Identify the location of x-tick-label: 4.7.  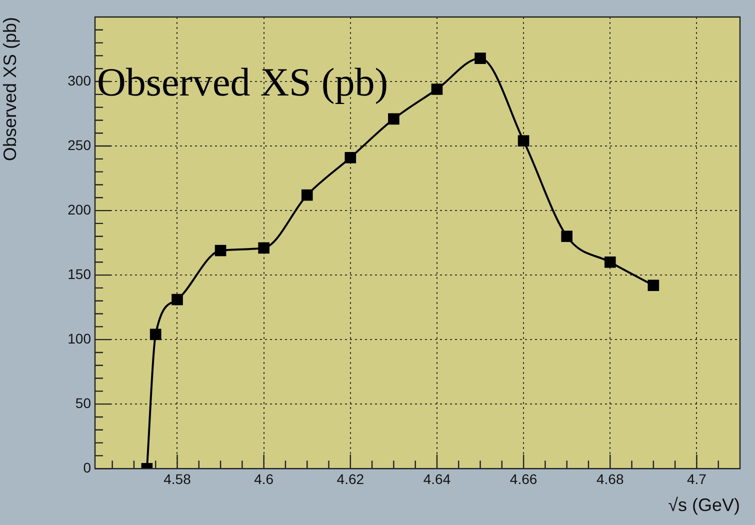
(696, 478).